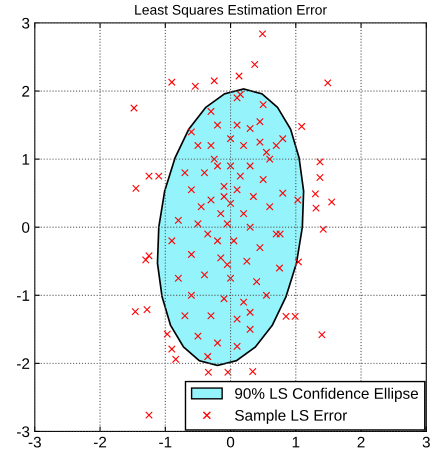  What do you see at coordinates (291, 417) in the screenshot?
I see `legend-label: Sample LS Error` at bounding box center [291, 417].